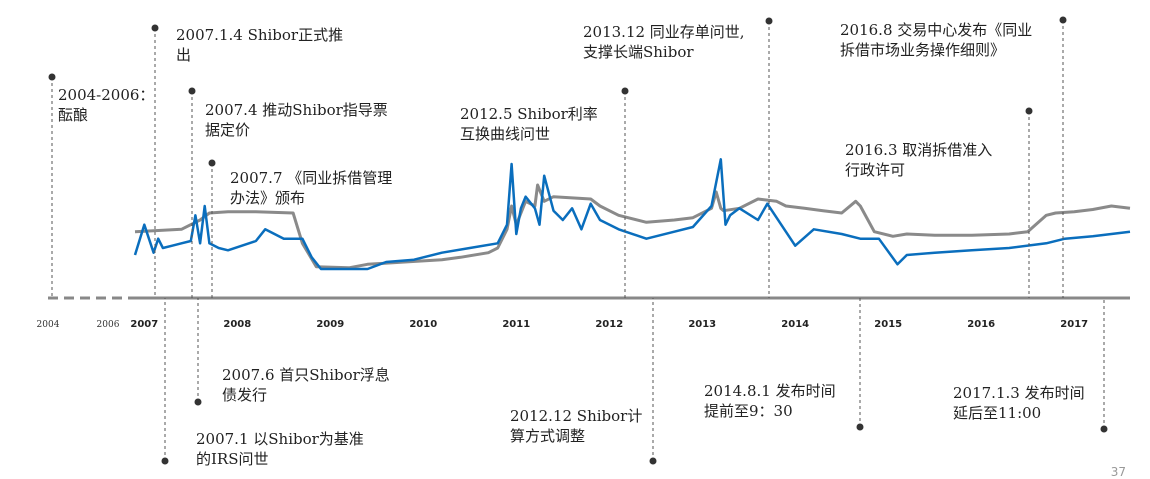 Image resolution: width=1150 pixels, height=479 pixels. What do you see at coordinates (106, 95) in the screenshot?
I see `annotation-label: 2004-2006：` at bounding box center [106, 95].